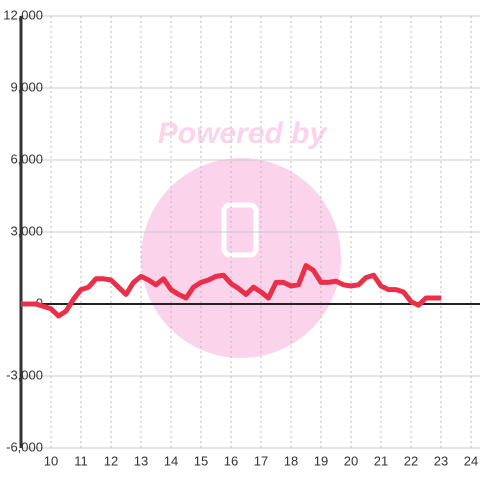 Image resolution: width=480 pixels, height=480 pixels. I want to click on y-tick-label: 3,000, so click(26, 230).